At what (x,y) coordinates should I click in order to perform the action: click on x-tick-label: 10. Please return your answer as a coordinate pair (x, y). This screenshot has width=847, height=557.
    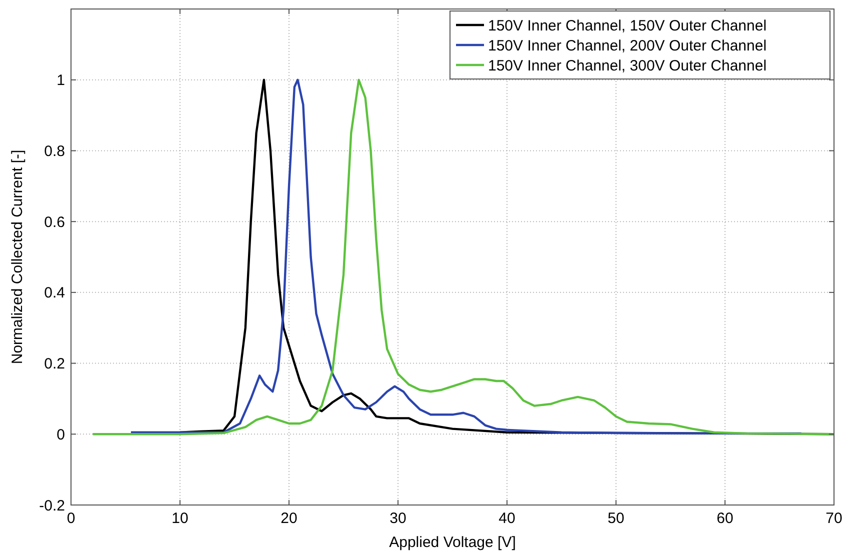
    Looking at the image, I should click on (180, 518).